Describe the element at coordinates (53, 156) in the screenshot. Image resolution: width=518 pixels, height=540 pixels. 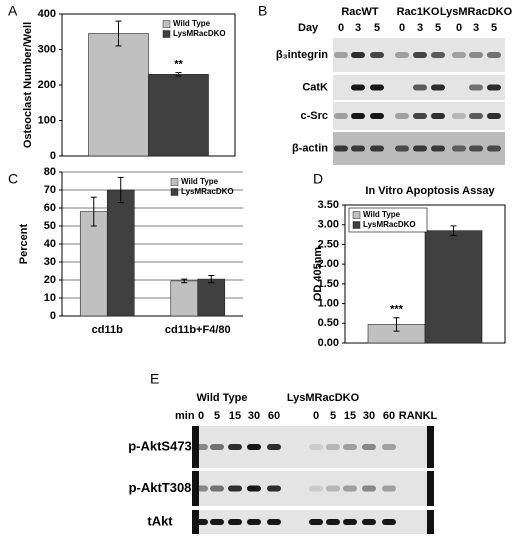
I see `y-tick-label: 0` at that location.